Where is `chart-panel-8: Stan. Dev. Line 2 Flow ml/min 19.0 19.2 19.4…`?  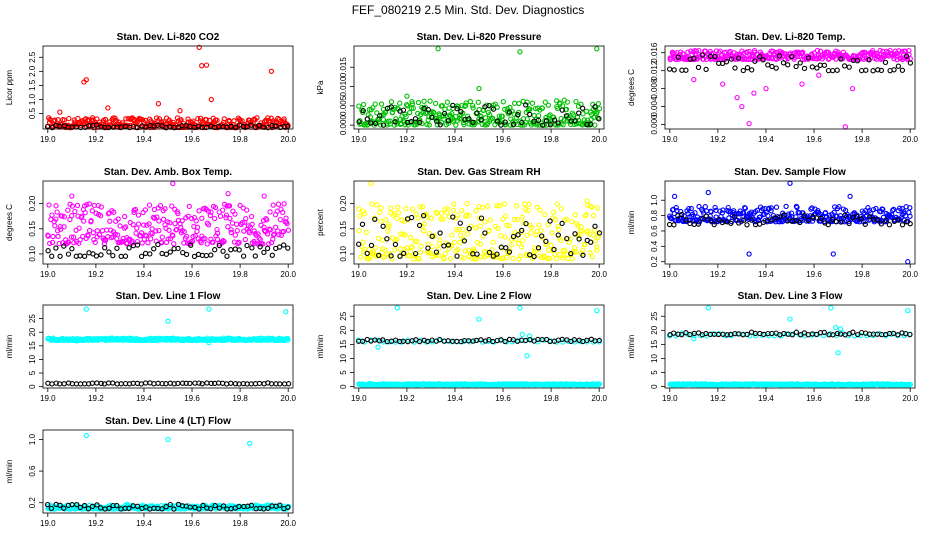 chart-panel-8: Stan. Dev. Line 2 Flow ml/min 19.0 19.2 19.4… is located at coordinates (462, 347).